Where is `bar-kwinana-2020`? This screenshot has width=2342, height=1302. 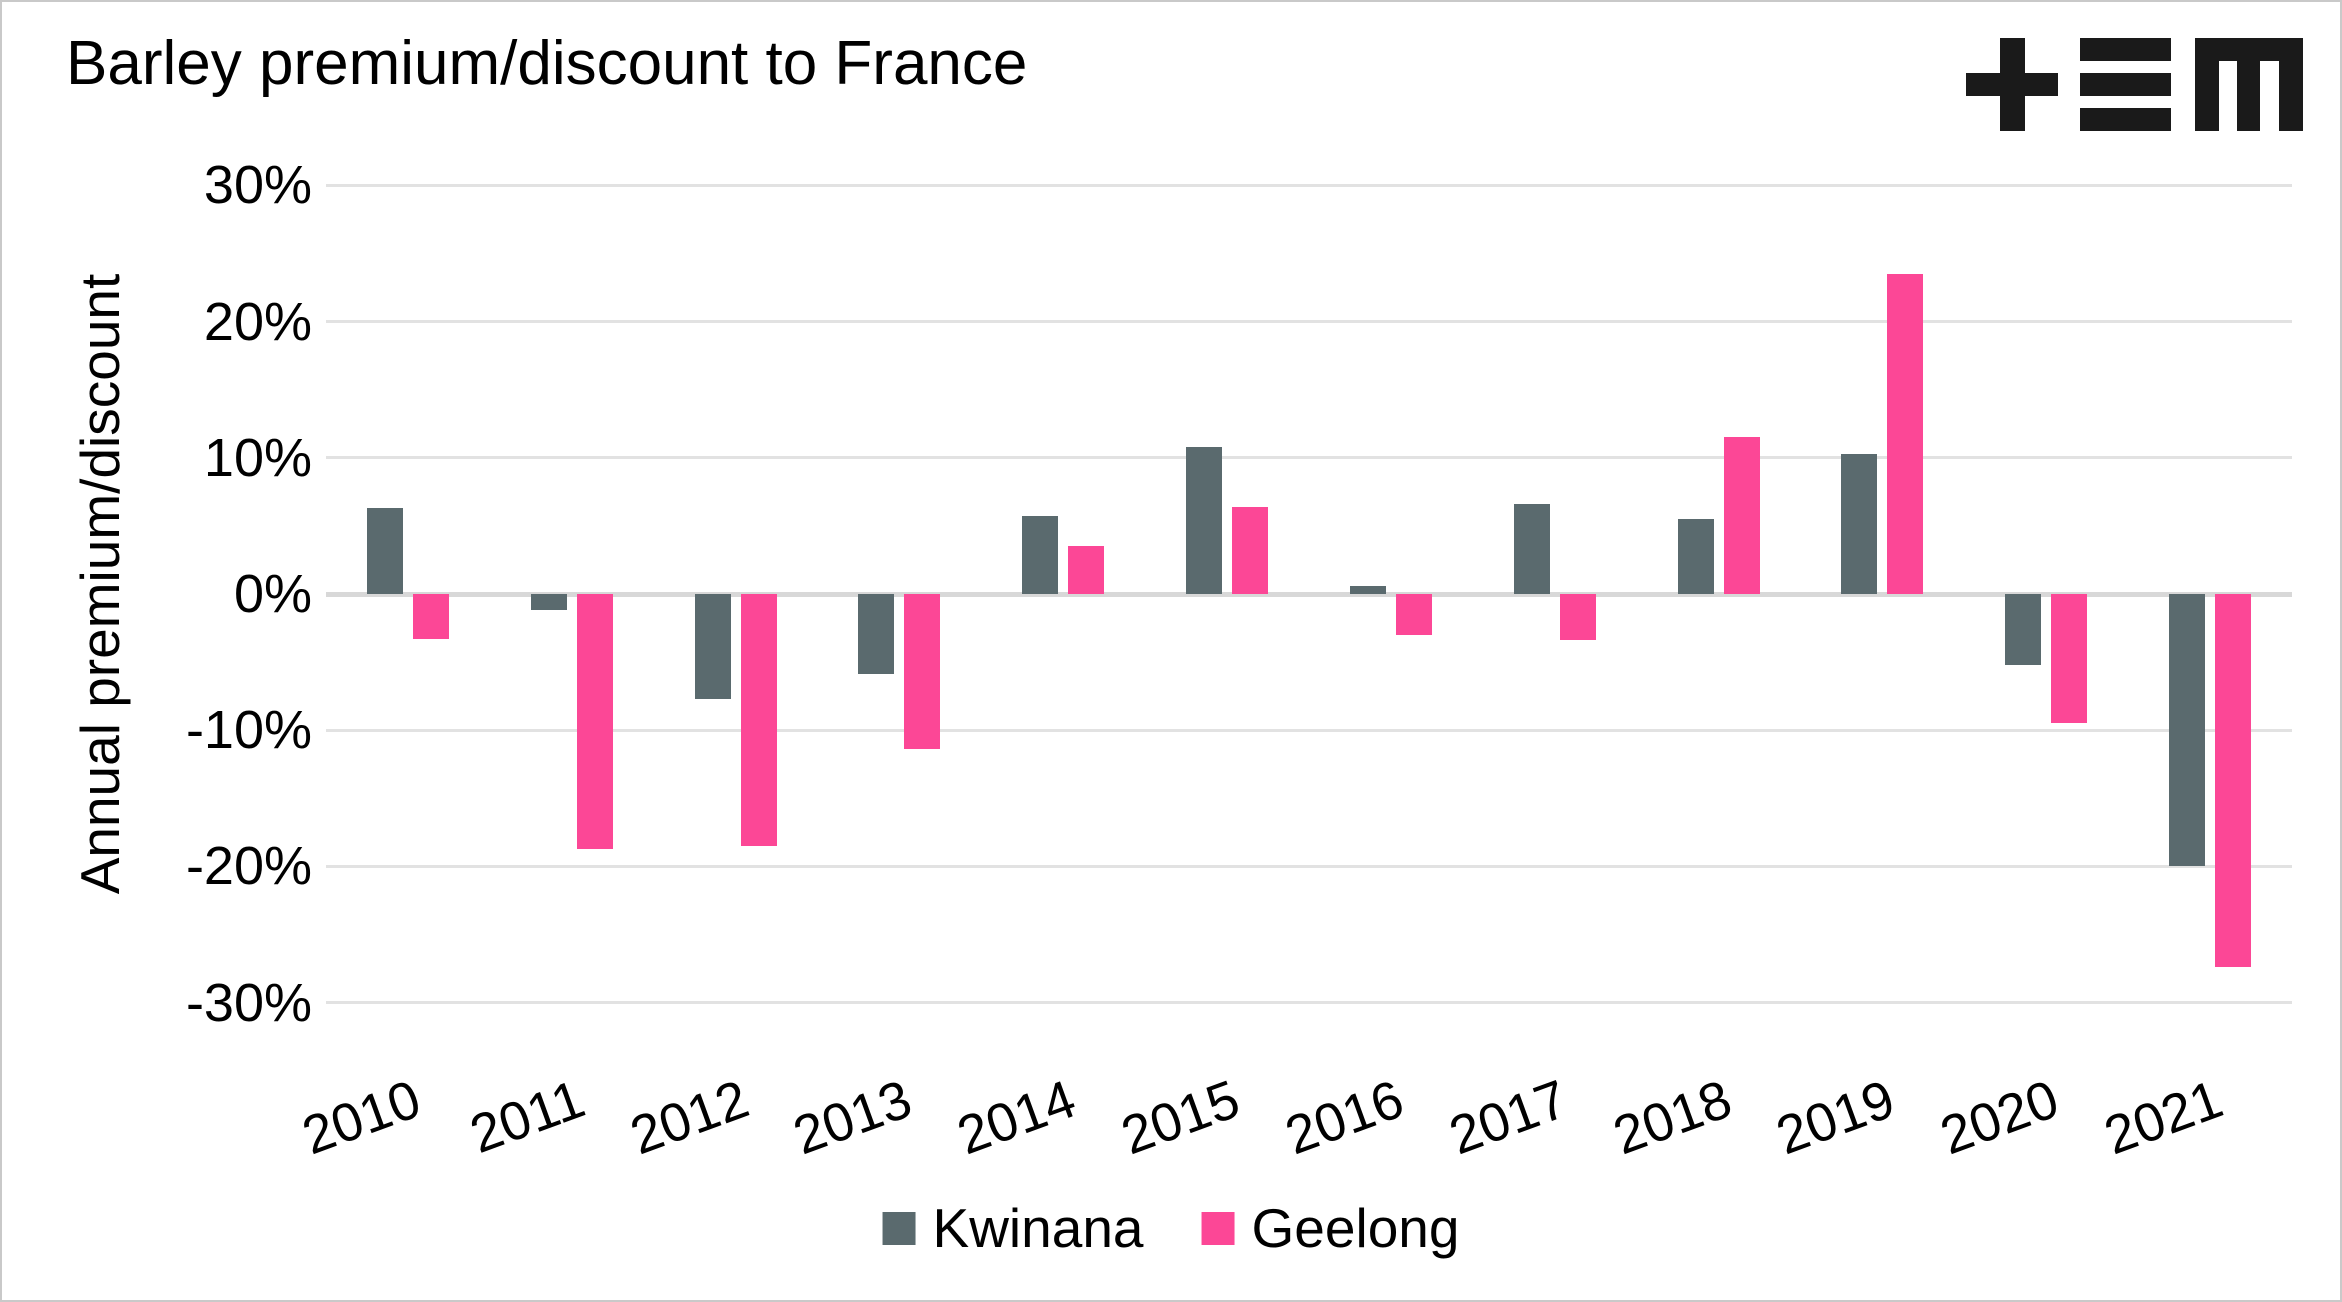 bar-kwinana-2020 is located at coordinates (2023, 629).